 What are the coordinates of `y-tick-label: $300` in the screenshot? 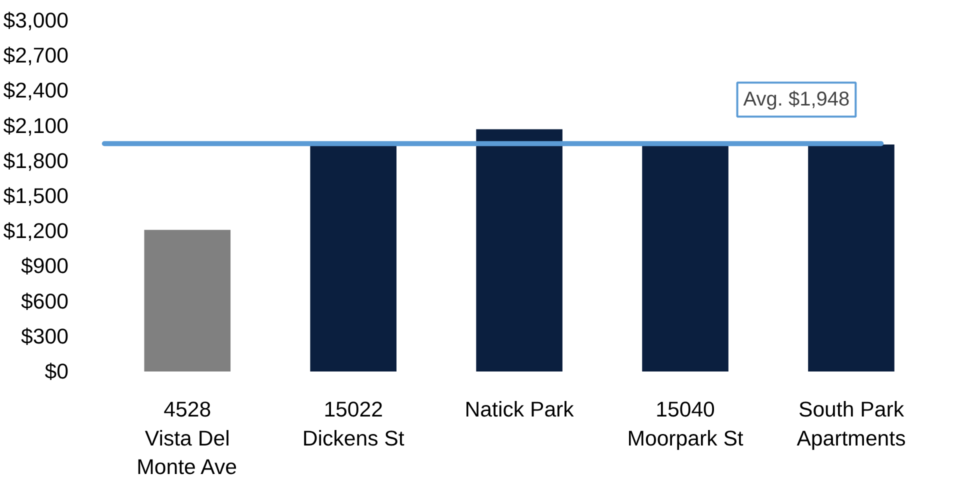 It's located at (45, 336).